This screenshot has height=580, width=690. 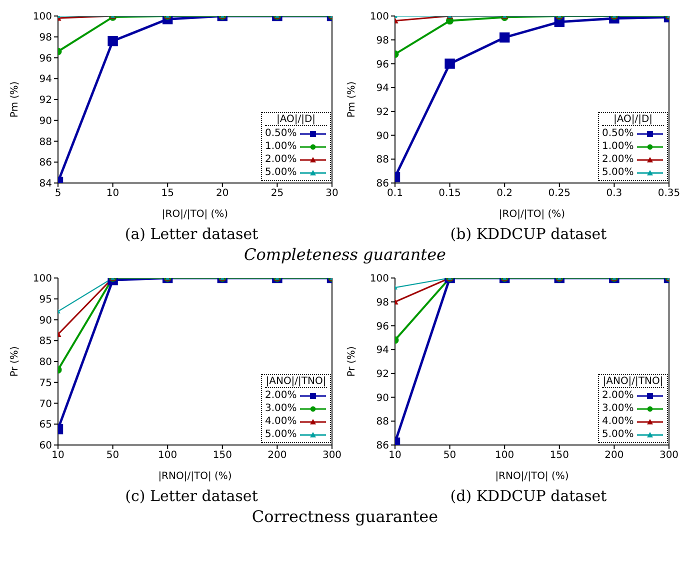 I want to click on text: (c) Letter dataset, so click(x=191, y=496).